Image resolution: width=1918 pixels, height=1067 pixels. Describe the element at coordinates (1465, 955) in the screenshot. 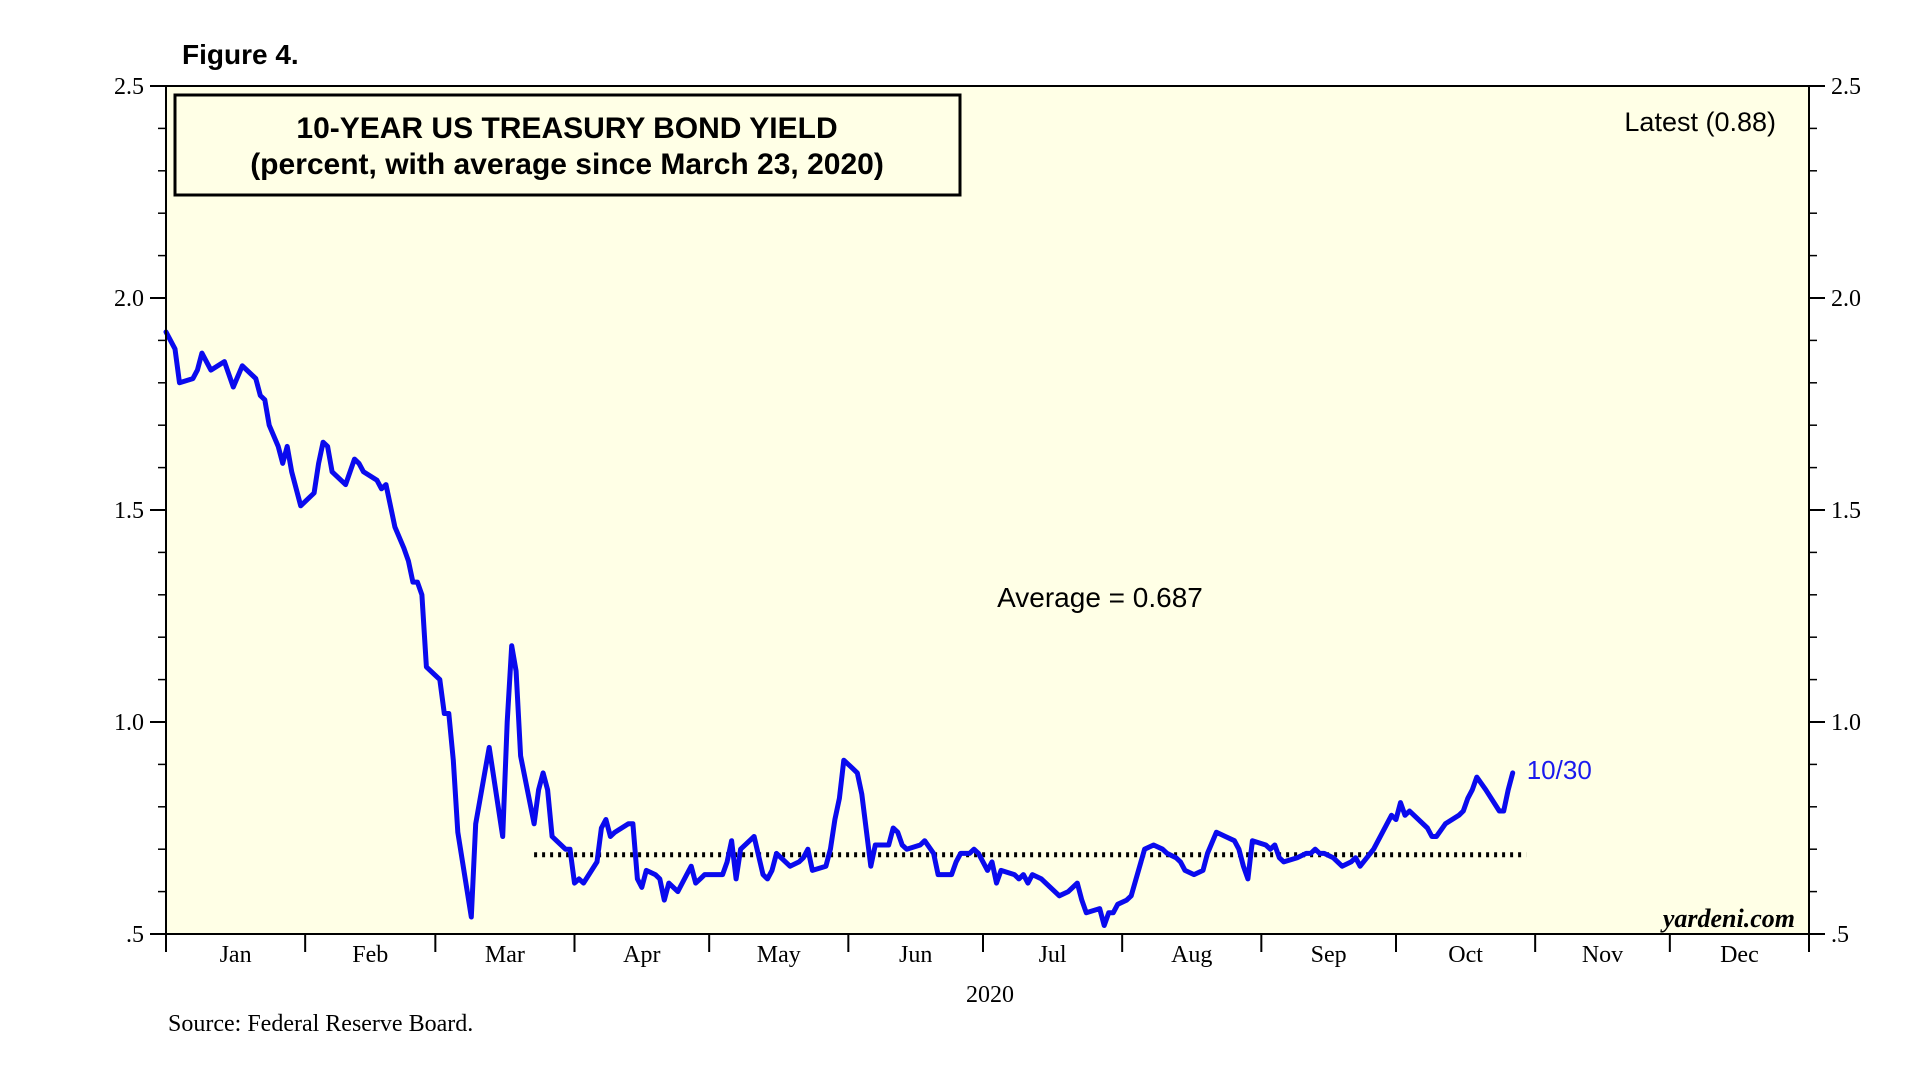

I see `x-month-label: Oct` at that location.